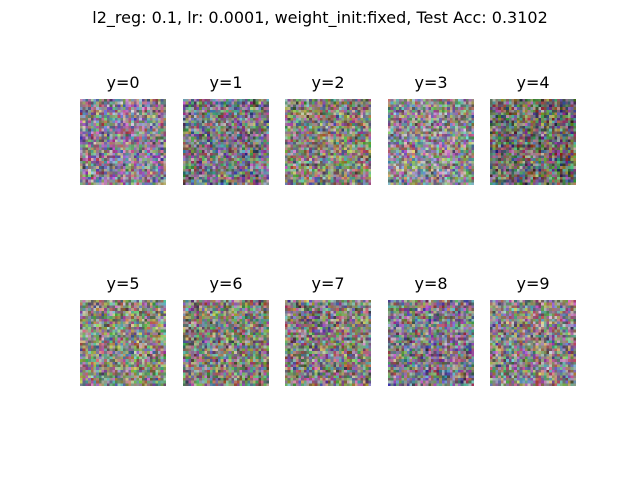 This screenshot has width=640, height=480. What do you see at coordinates (123, 82) in the screenshot?
I see `panel-title: y=0` at bounding box center [123, 82].